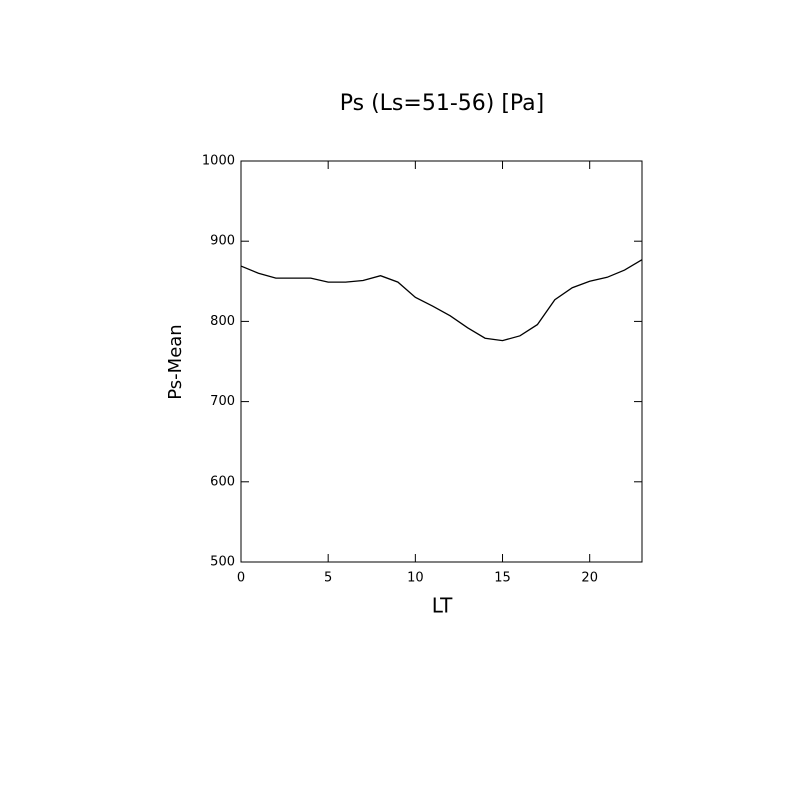  Describe the element at coordinates (442, 606) in the screenshot. I see `x-axis-label: LT` at that location.